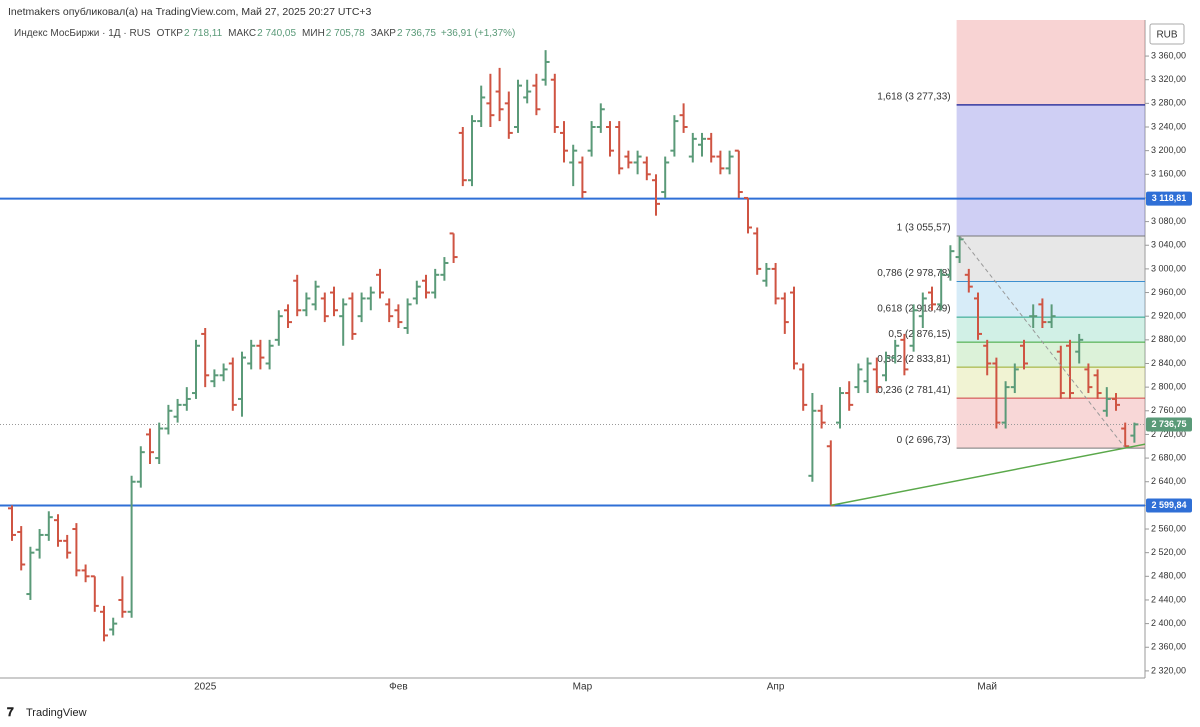  I want to click on brand: TradingView, so click(56, 713).